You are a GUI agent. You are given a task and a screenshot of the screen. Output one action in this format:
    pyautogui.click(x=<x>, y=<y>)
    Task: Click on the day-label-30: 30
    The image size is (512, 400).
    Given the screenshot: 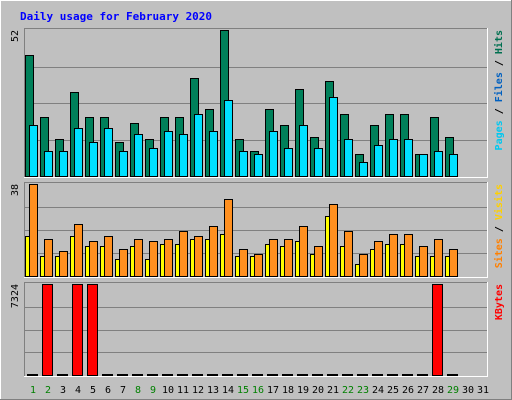 What is the action you would take?
    pyautogui.click(x=468, y=390)
    